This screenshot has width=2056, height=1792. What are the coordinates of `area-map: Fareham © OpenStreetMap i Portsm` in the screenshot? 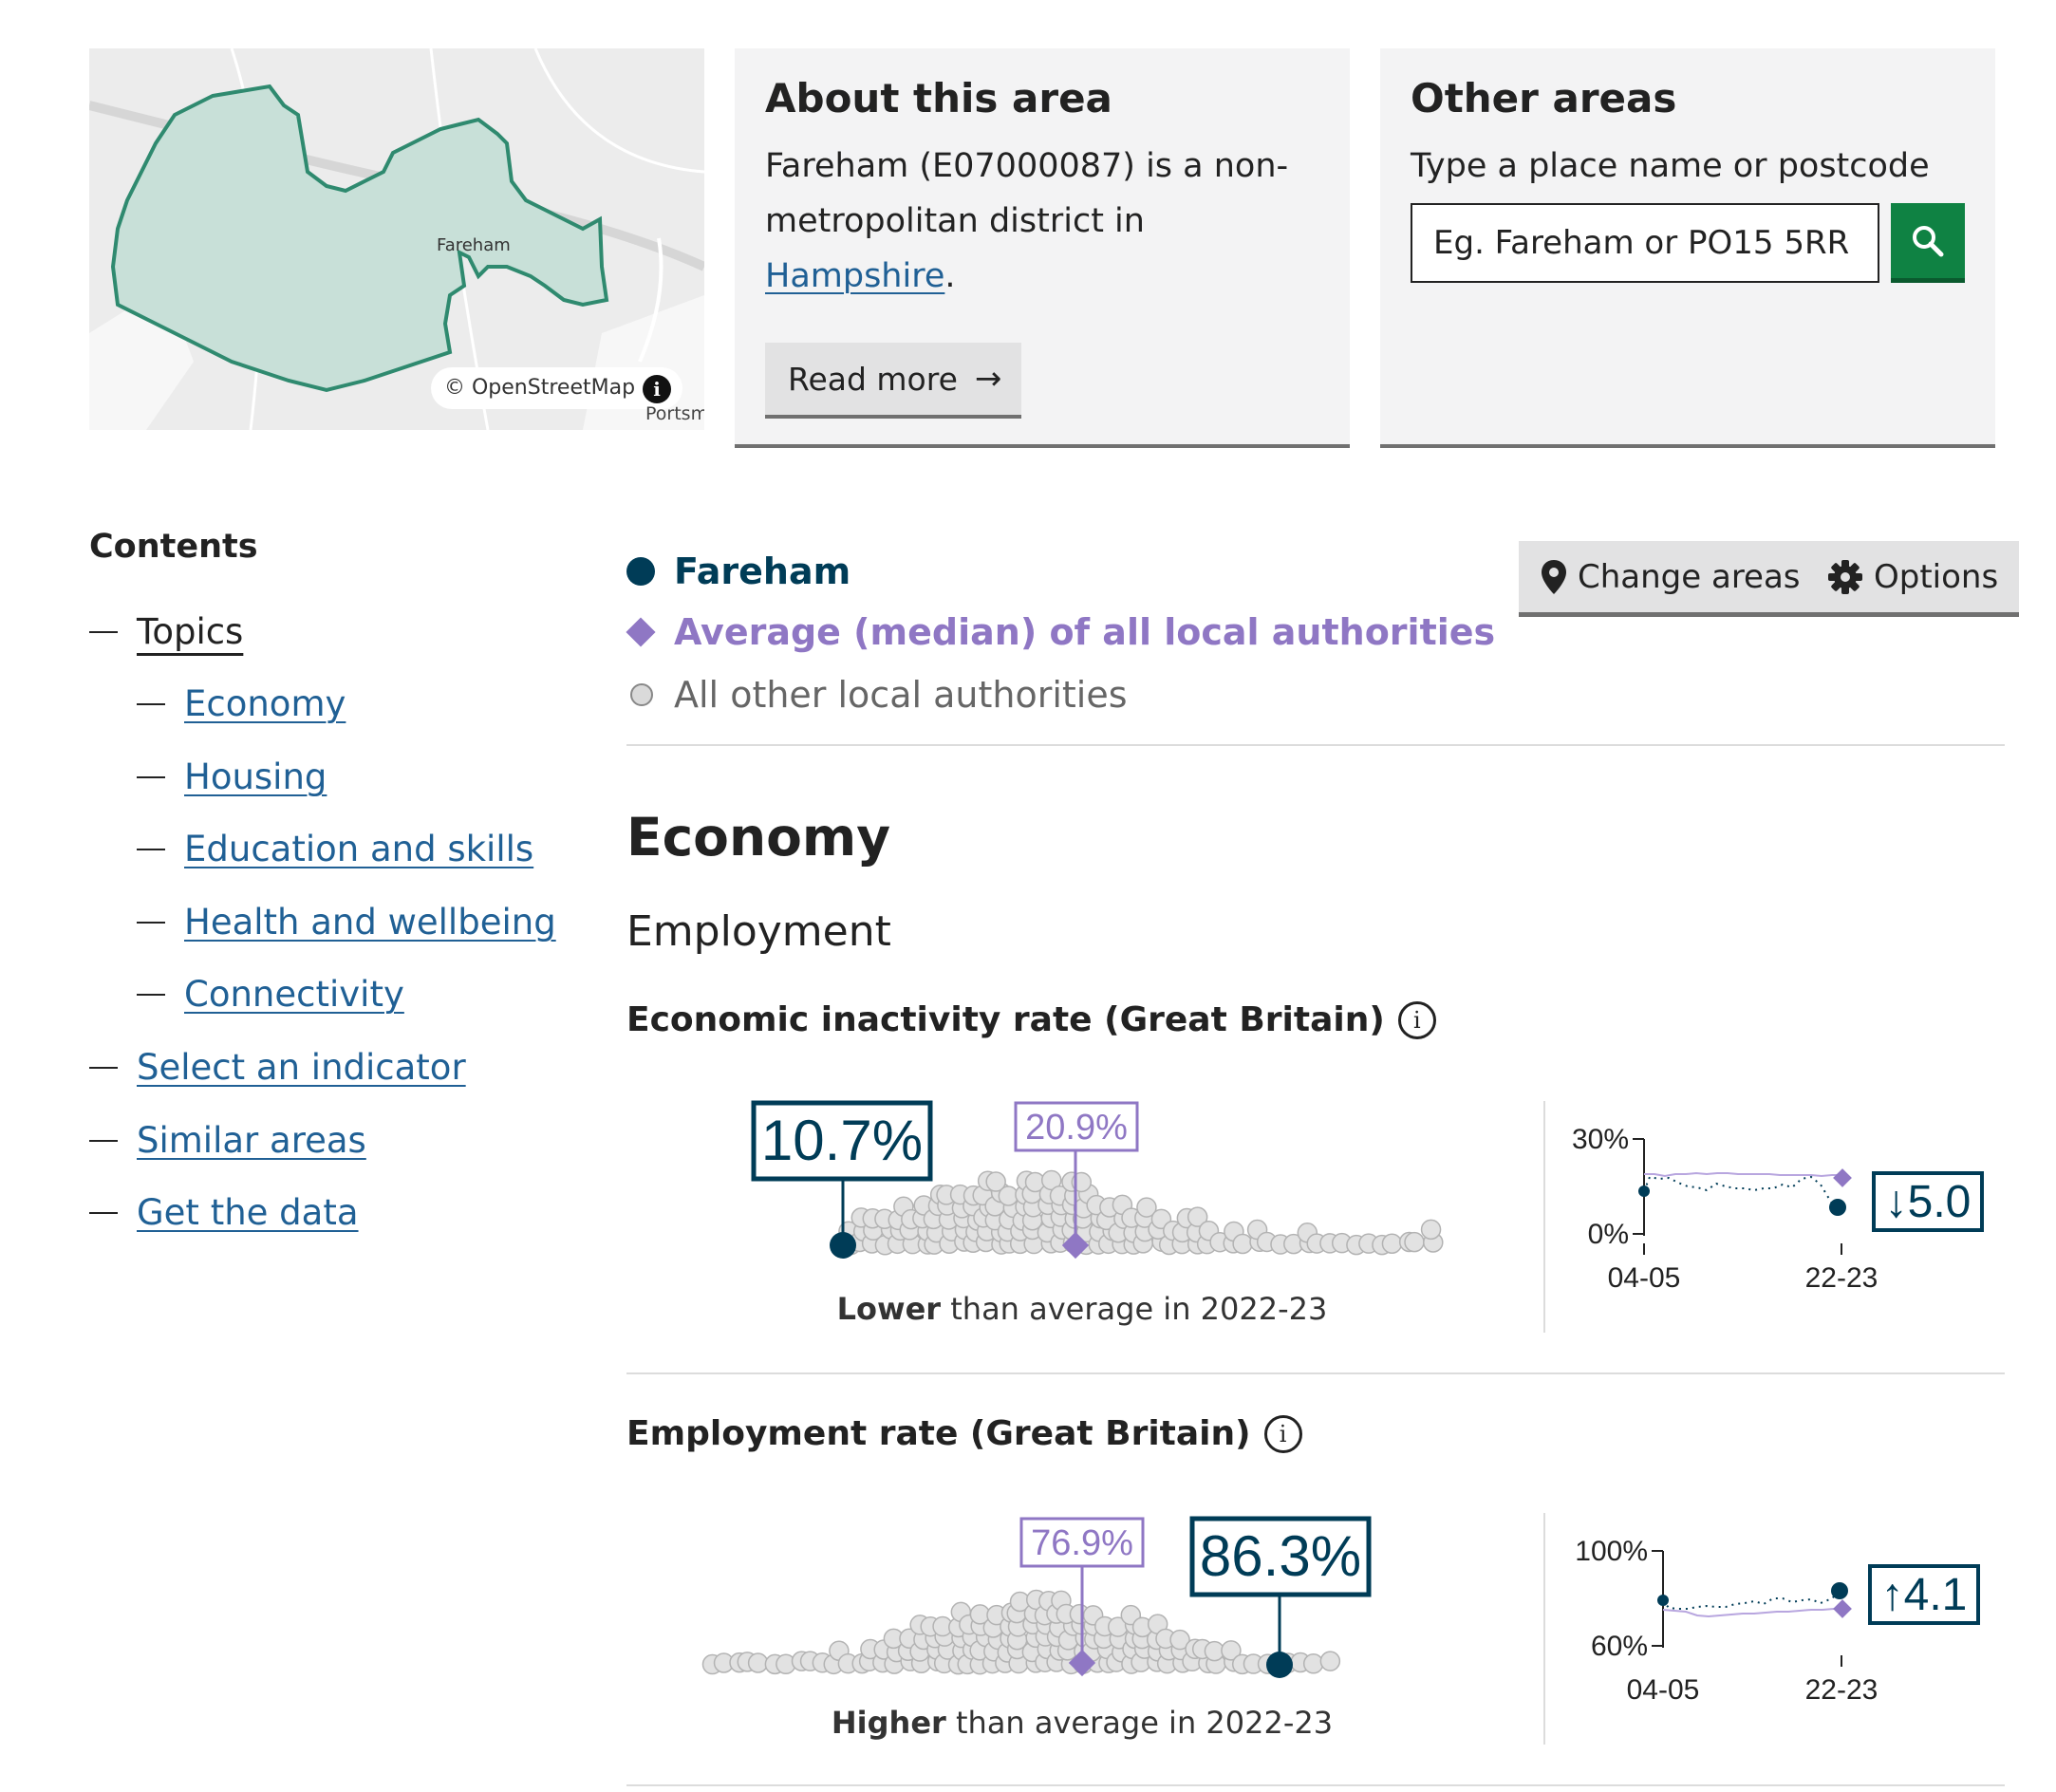 It's located at (397, 239).